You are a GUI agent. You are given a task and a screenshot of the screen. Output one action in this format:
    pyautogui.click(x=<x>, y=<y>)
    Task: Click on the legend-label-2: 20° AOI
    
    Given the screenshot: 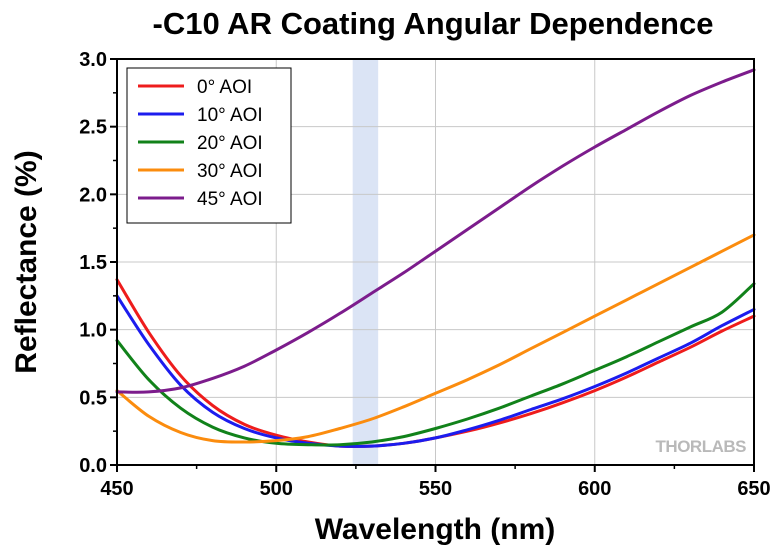 What is the action you would take?
    pyautogui.click(x=230, y=143)
    